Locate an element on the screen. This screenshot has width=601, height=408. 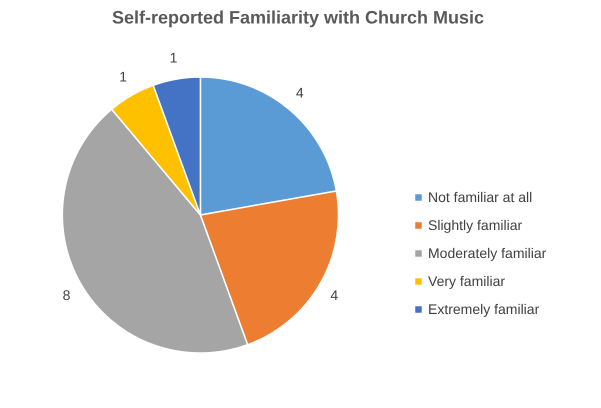
legend-label: Very familiar is located at coordinates (467, 281).